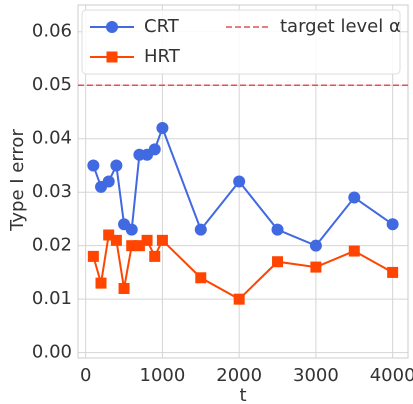 Image resolution: width=413 pixels, height=404 pixels. I want to click on y-tick-label: 0.01, so click(52, 298).